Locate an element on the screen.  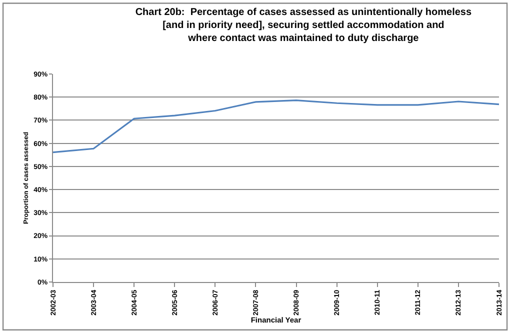
chart-title: Chart 20b: Percentage of cases assessed as unintentionally homeless [and in priority need], securing settled accommodation and where contact was maintained to duty discharge is located at coordinates (303, 25).